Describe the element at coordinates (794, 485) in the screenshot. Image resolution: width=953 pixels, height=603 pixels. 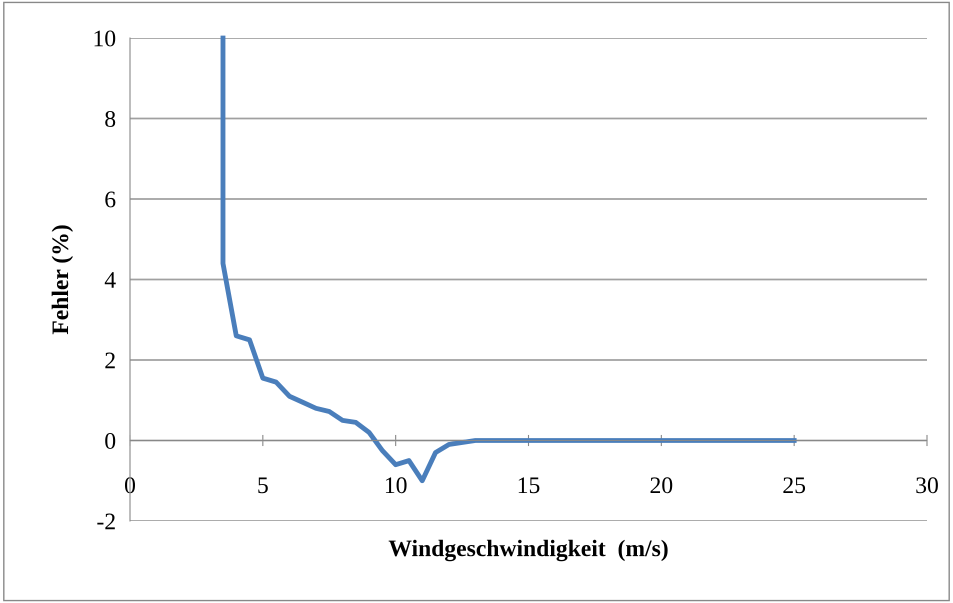
I see `x-tick-label: 25` at that location.